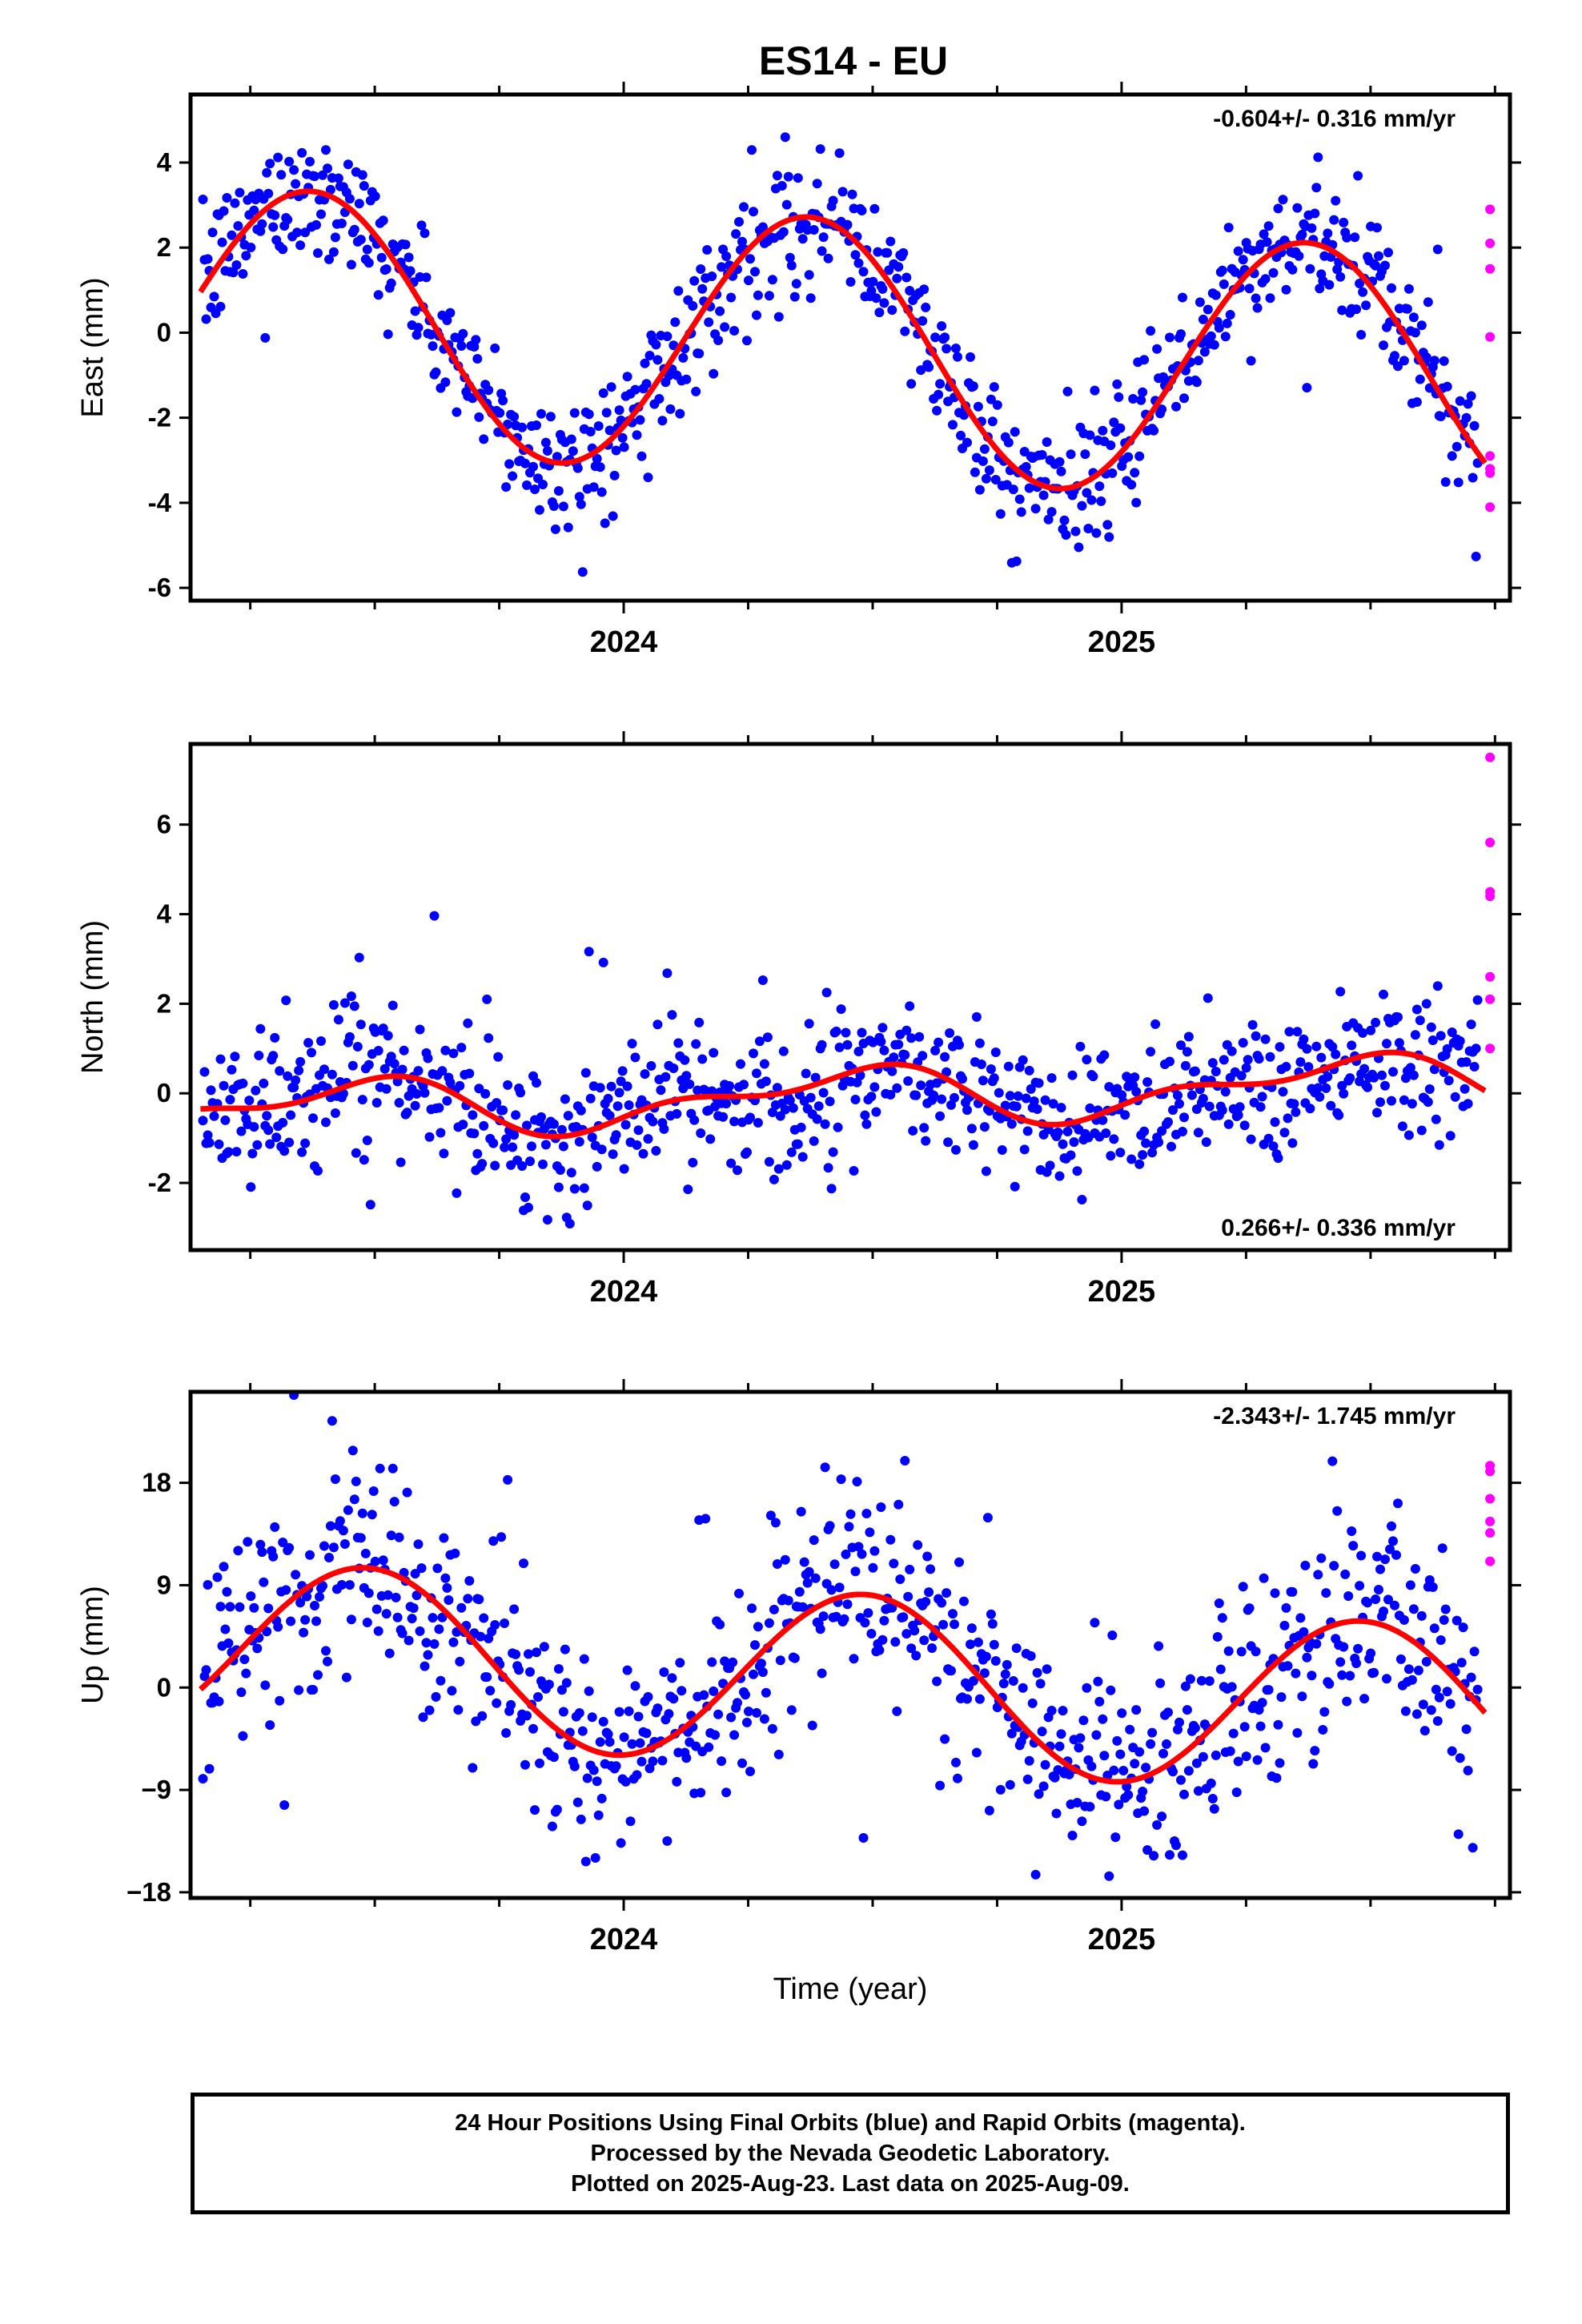 Image resolution: width=1582 pixels, height=2324 pixels. What do you see at coordinates (1491, 1471) in the screenshot?
I see `rapid-orbit-point` at bounding box center [1491, 1471].